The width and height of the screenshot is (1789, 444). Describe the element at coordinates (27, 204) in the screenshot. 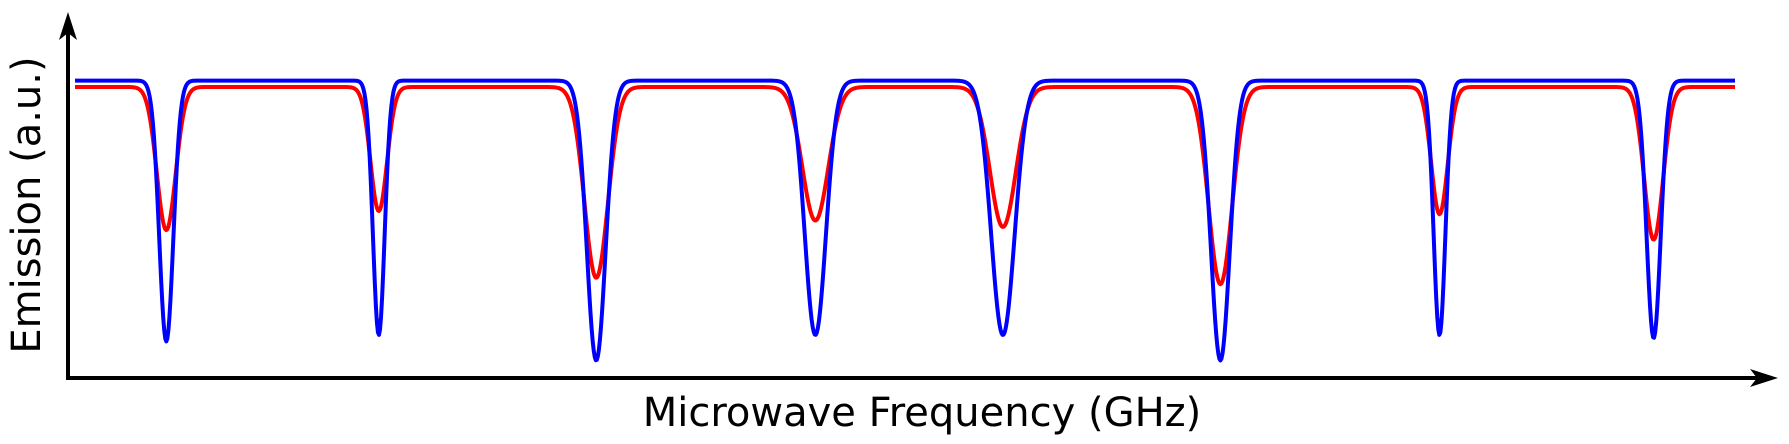

I see `y-axis-label: Emission (a.u.)` at that location.